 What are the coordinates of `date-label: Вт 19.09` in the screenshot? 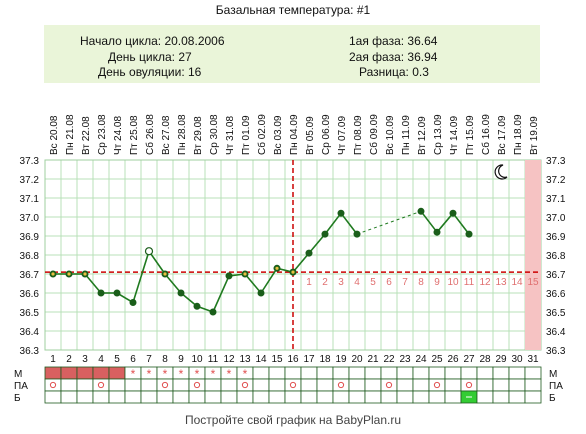 It's located at (534, 135).